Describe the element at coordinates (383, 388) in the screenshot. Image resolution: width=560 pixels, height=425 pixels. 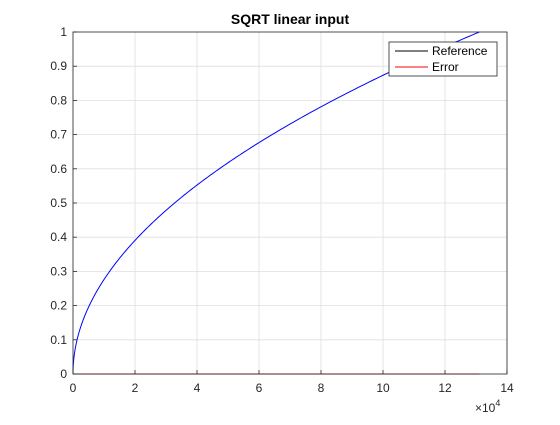
I see `x-tick-label: 10` at that location.